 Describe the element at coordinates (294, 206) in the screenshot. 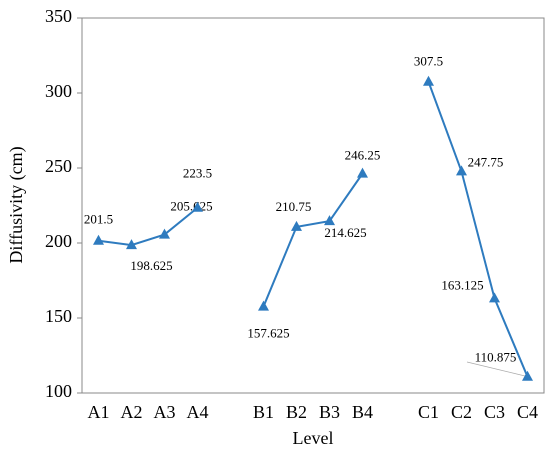

I see `data-label: 210.75` at that location.